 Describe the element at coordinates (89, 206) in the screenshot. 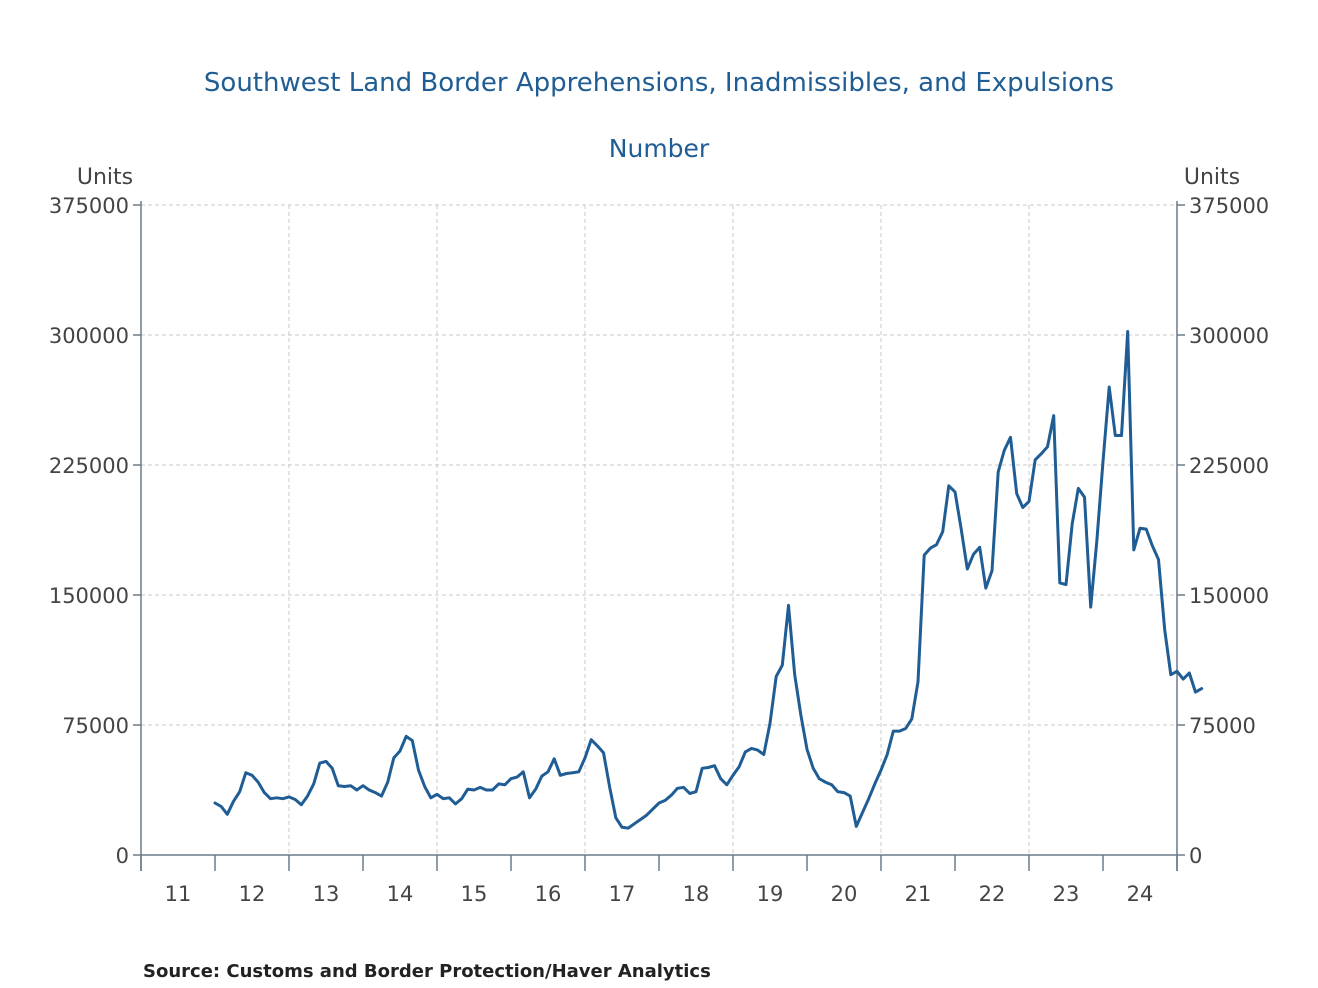

I see `left-y-tick-label: 375000` at that location.